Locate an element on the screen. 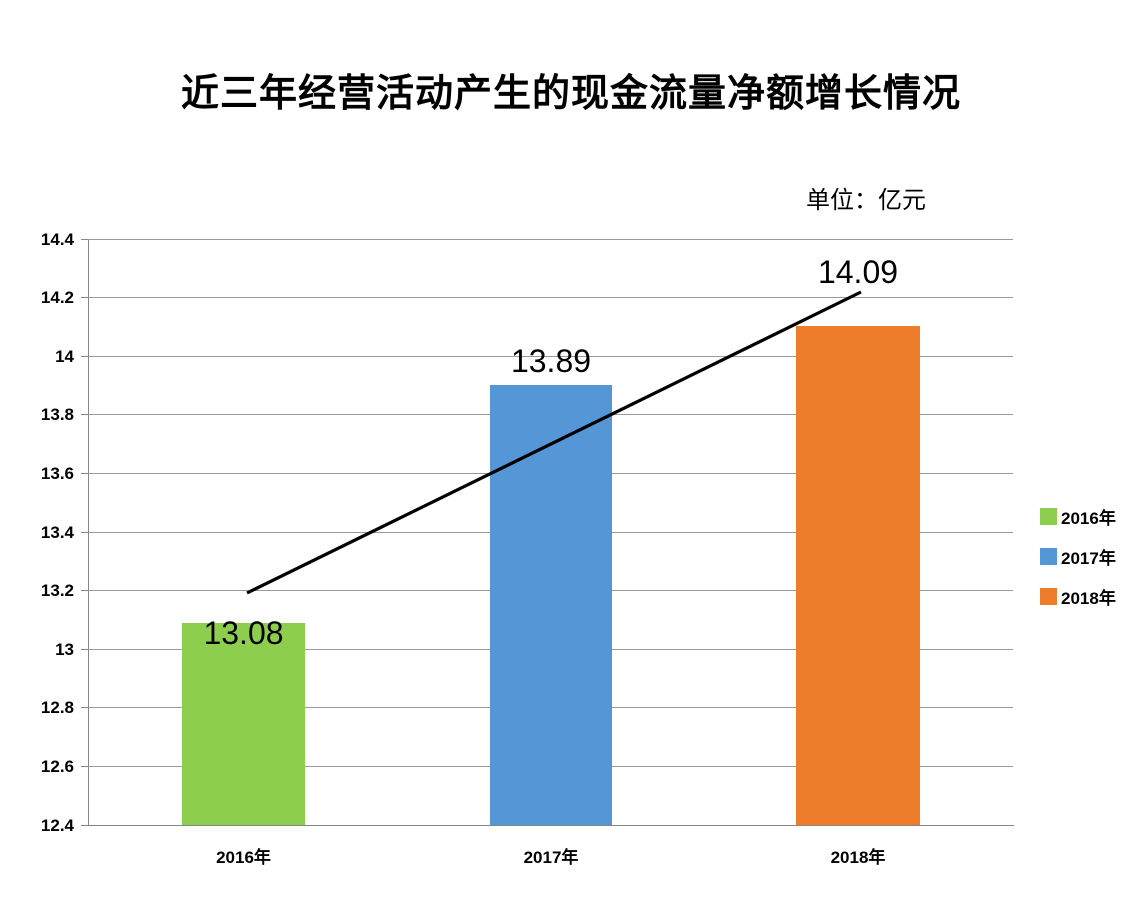  x-tick-label-2018: 2018年 is located at coordinates (858, 857).